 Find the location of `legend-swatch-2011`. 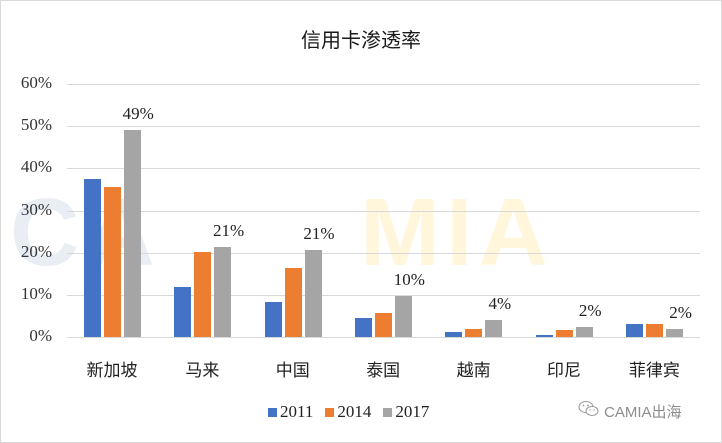

legend-swatch-2011 is located at coordinates (272, 412).